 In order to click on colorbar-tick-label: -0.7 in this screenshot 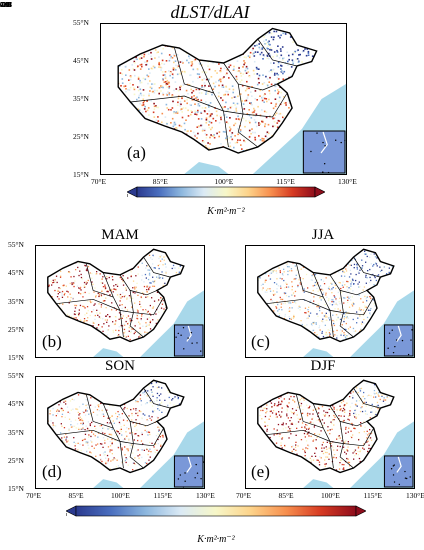, I will do `click(6, 4)`.